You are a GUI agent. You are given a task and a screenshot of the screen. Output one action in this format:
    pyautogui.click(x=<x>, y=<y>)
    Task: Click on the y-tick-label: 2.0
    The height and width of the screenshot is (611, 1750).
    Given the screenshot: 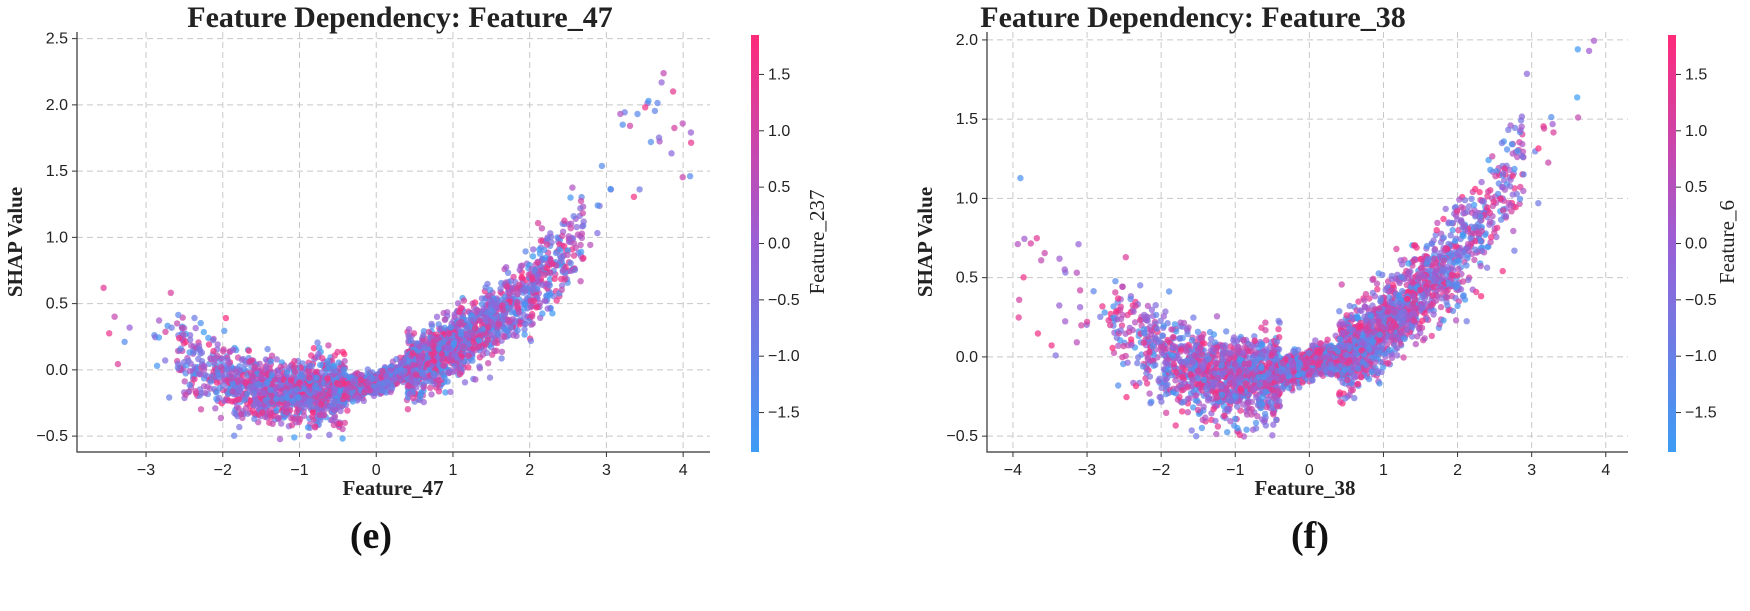 What is the action you would take?
    pyautogui.click(x=57, y=105)
    